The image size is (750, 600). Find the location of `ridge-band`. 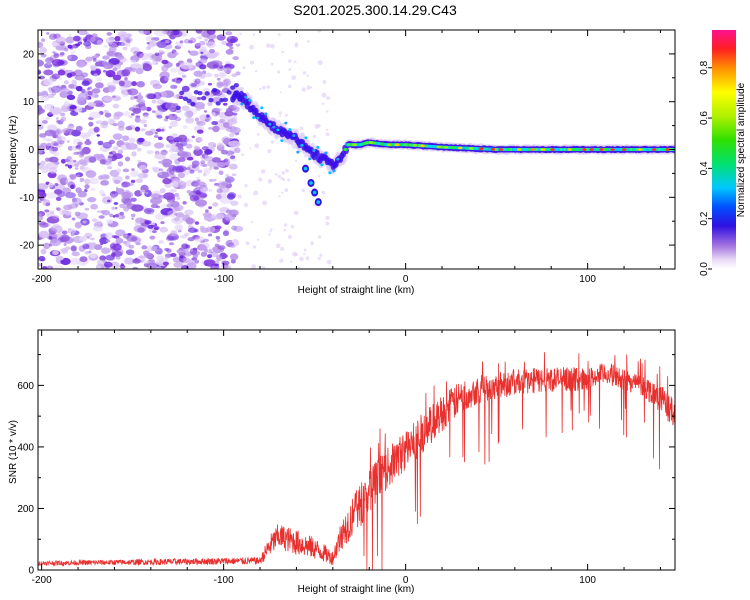

ridge-band is located at coordinates (317, 153).